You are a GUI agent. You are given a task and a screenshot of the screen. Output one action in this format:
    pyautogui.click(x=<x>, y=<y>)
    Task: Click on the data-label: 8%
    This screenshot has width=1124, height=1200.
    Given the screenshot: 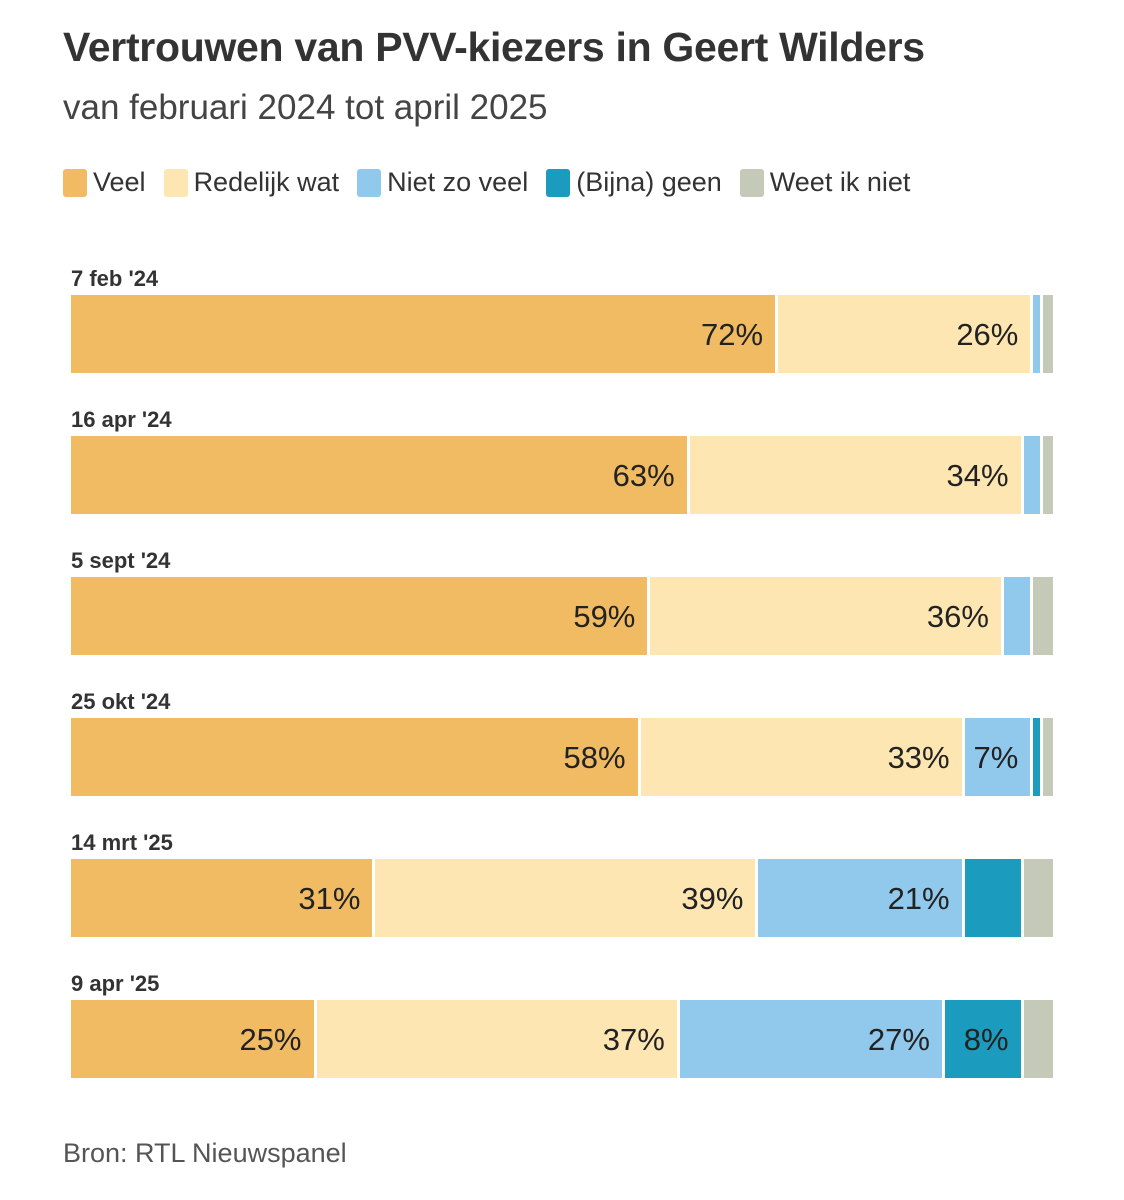 What is the action you would take?
    pyautogui.click(x=986, y=1039)
    